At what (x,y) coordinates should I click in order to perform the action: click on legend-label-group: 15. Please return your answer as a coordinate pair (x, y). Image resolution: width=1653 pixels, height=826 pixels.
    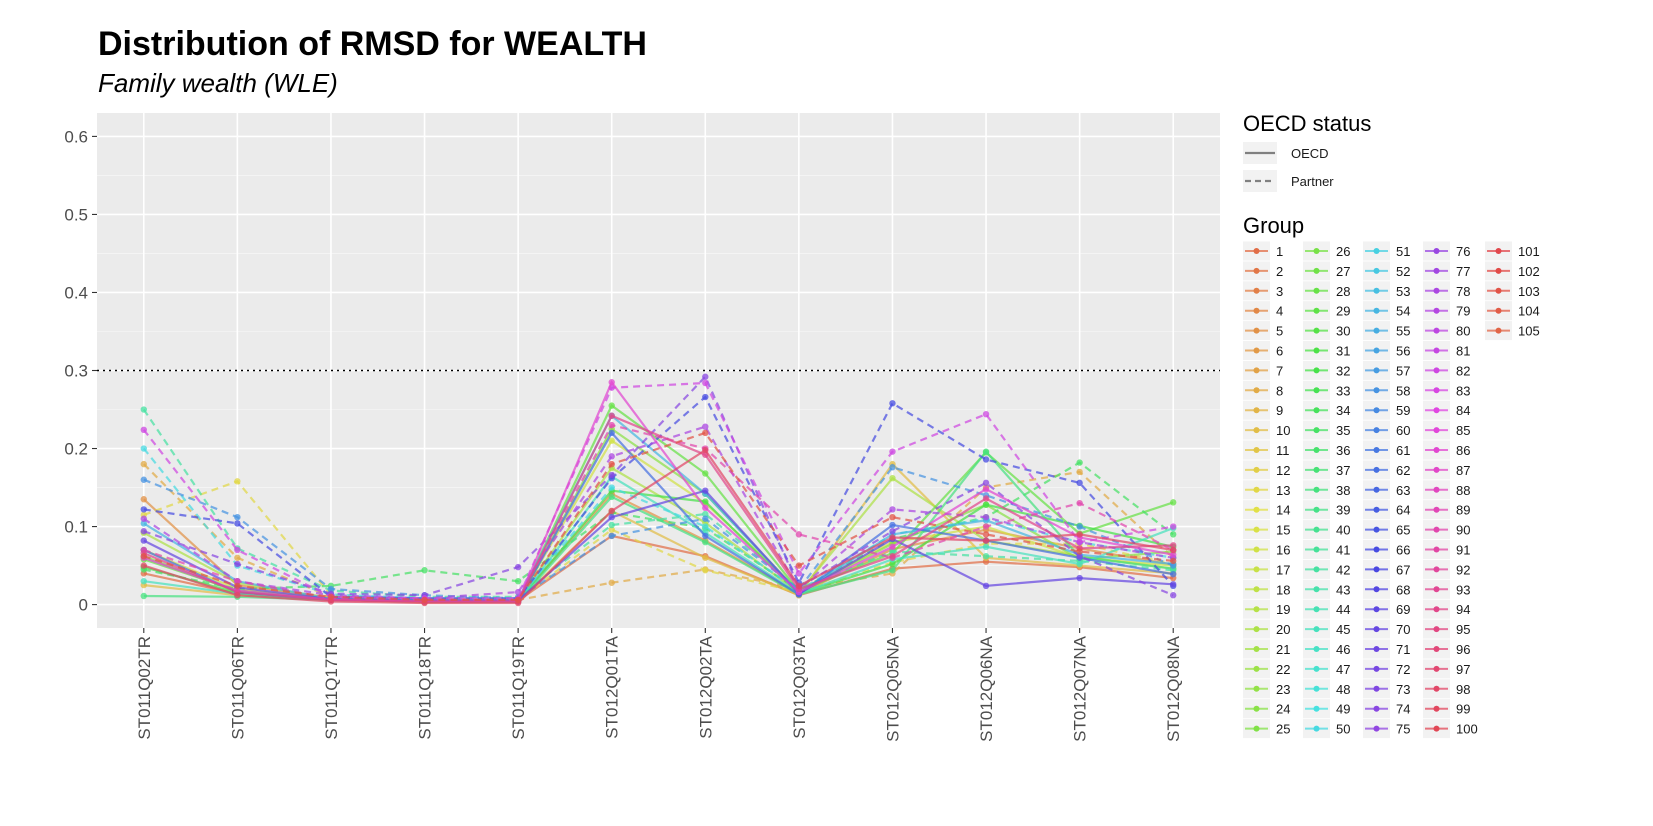
    Looking at the image, I should click on (1283, 530).